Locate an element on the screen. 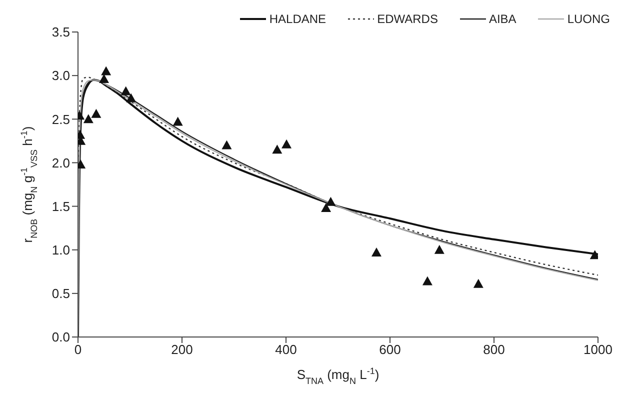 This screenshot has height=403, width=627. y-tick-label: 1.0 is located at coordinates (61, 250).